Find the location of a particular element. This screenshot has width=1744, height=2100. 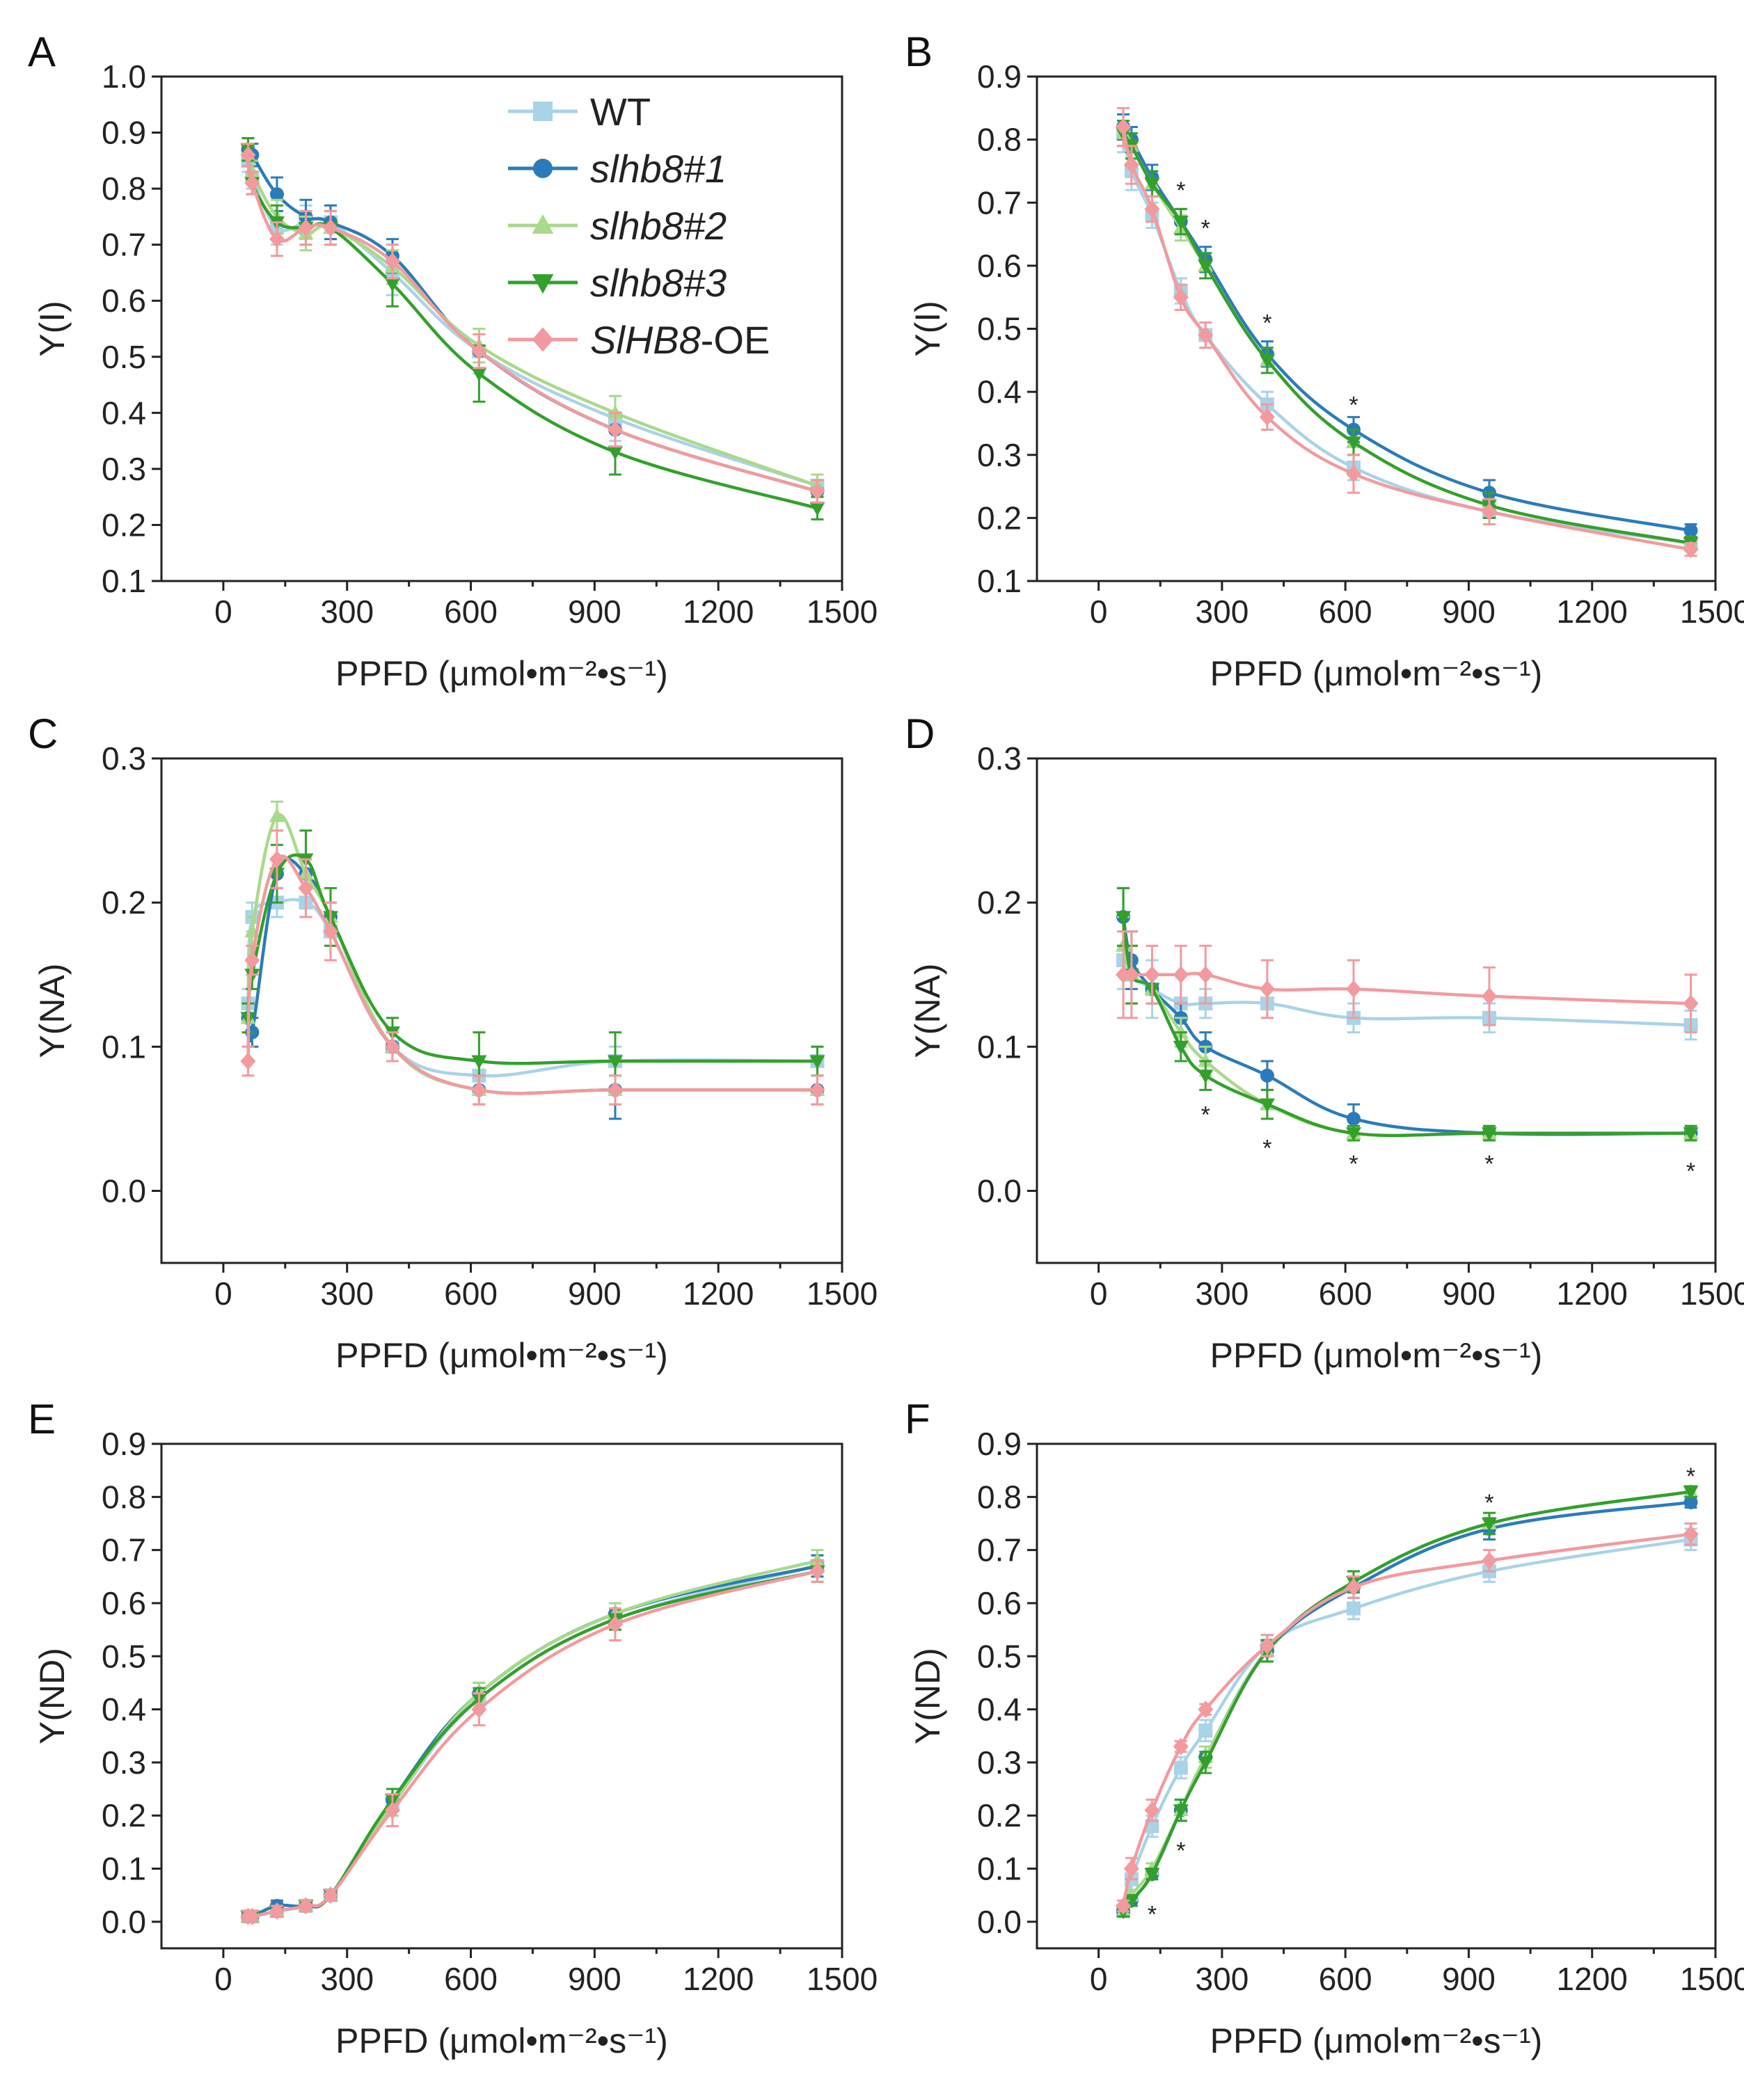

panel-label: F is located at coordinates (917, 1419).